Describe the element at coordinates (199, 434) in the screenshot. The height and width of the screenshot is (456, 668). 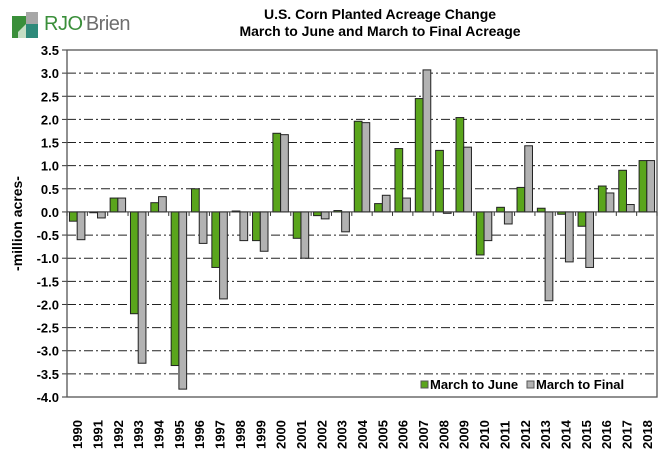
I see `x-tick-label: 1996` at that location.